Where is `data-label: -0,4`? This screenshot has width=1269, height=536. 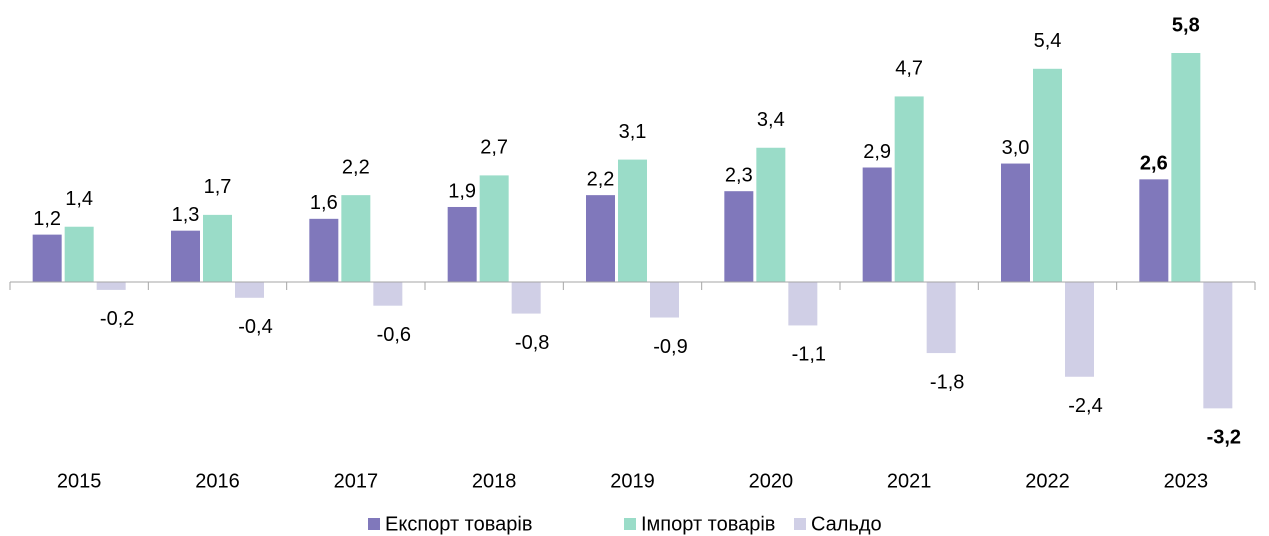 data-label: -0,4 is located at coordinates (255, 327).